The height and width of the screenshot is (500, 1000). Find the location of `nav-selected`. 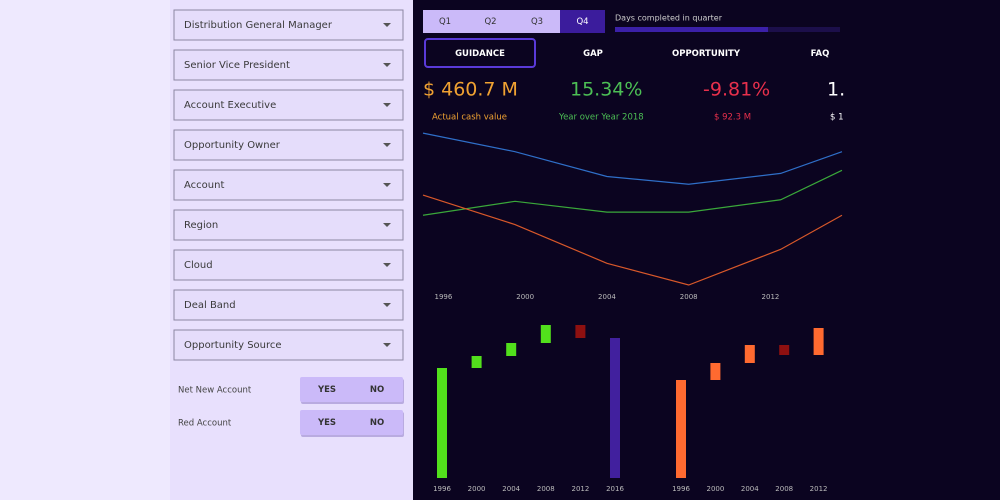

nav-selected is located at coordinates (480, 53).